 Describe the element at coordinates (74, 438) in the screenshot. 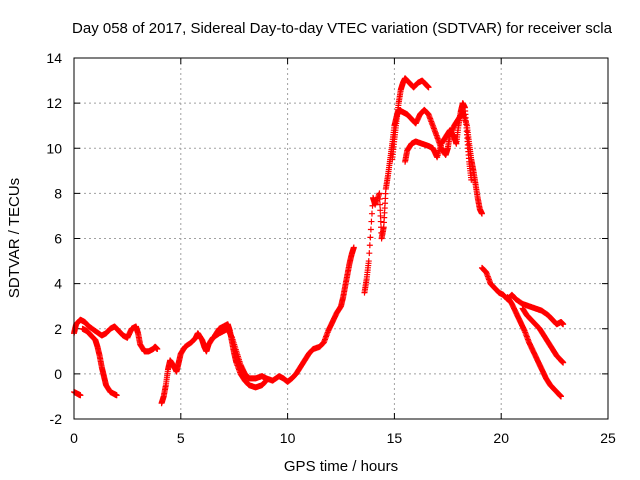

I see `x-tick-label: 0` at that location.